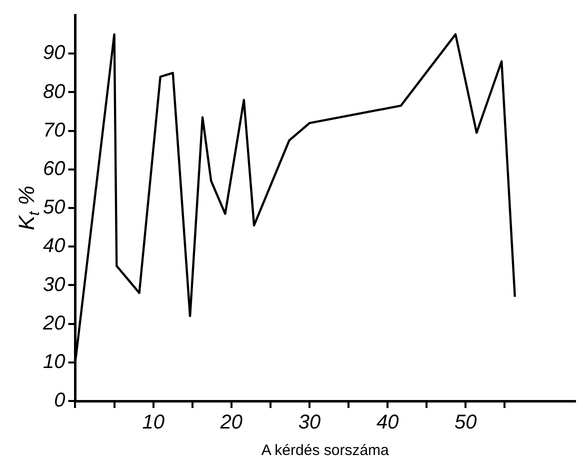 The height and width of the screenshot is (468, 583). Describe the element at coordinates (325, 451) in the screenshot. I see `x-axis-title: A kérdés sorszáma` at that location.